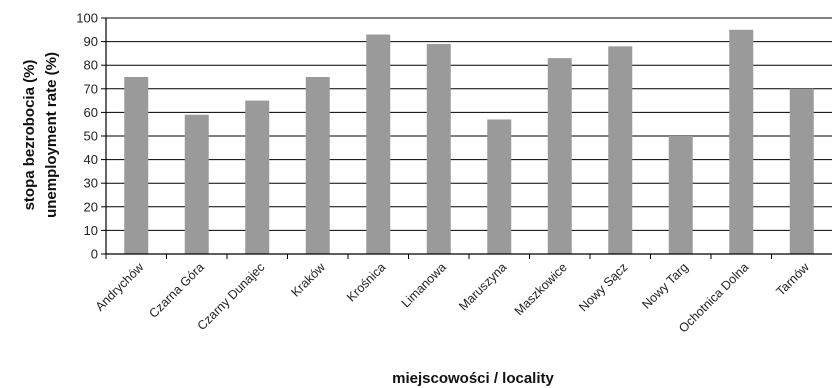  What do you see at coordinates (91, 183) in the screenshot?
I see `y-tick-label: 30` at bounding box center [91, 183].